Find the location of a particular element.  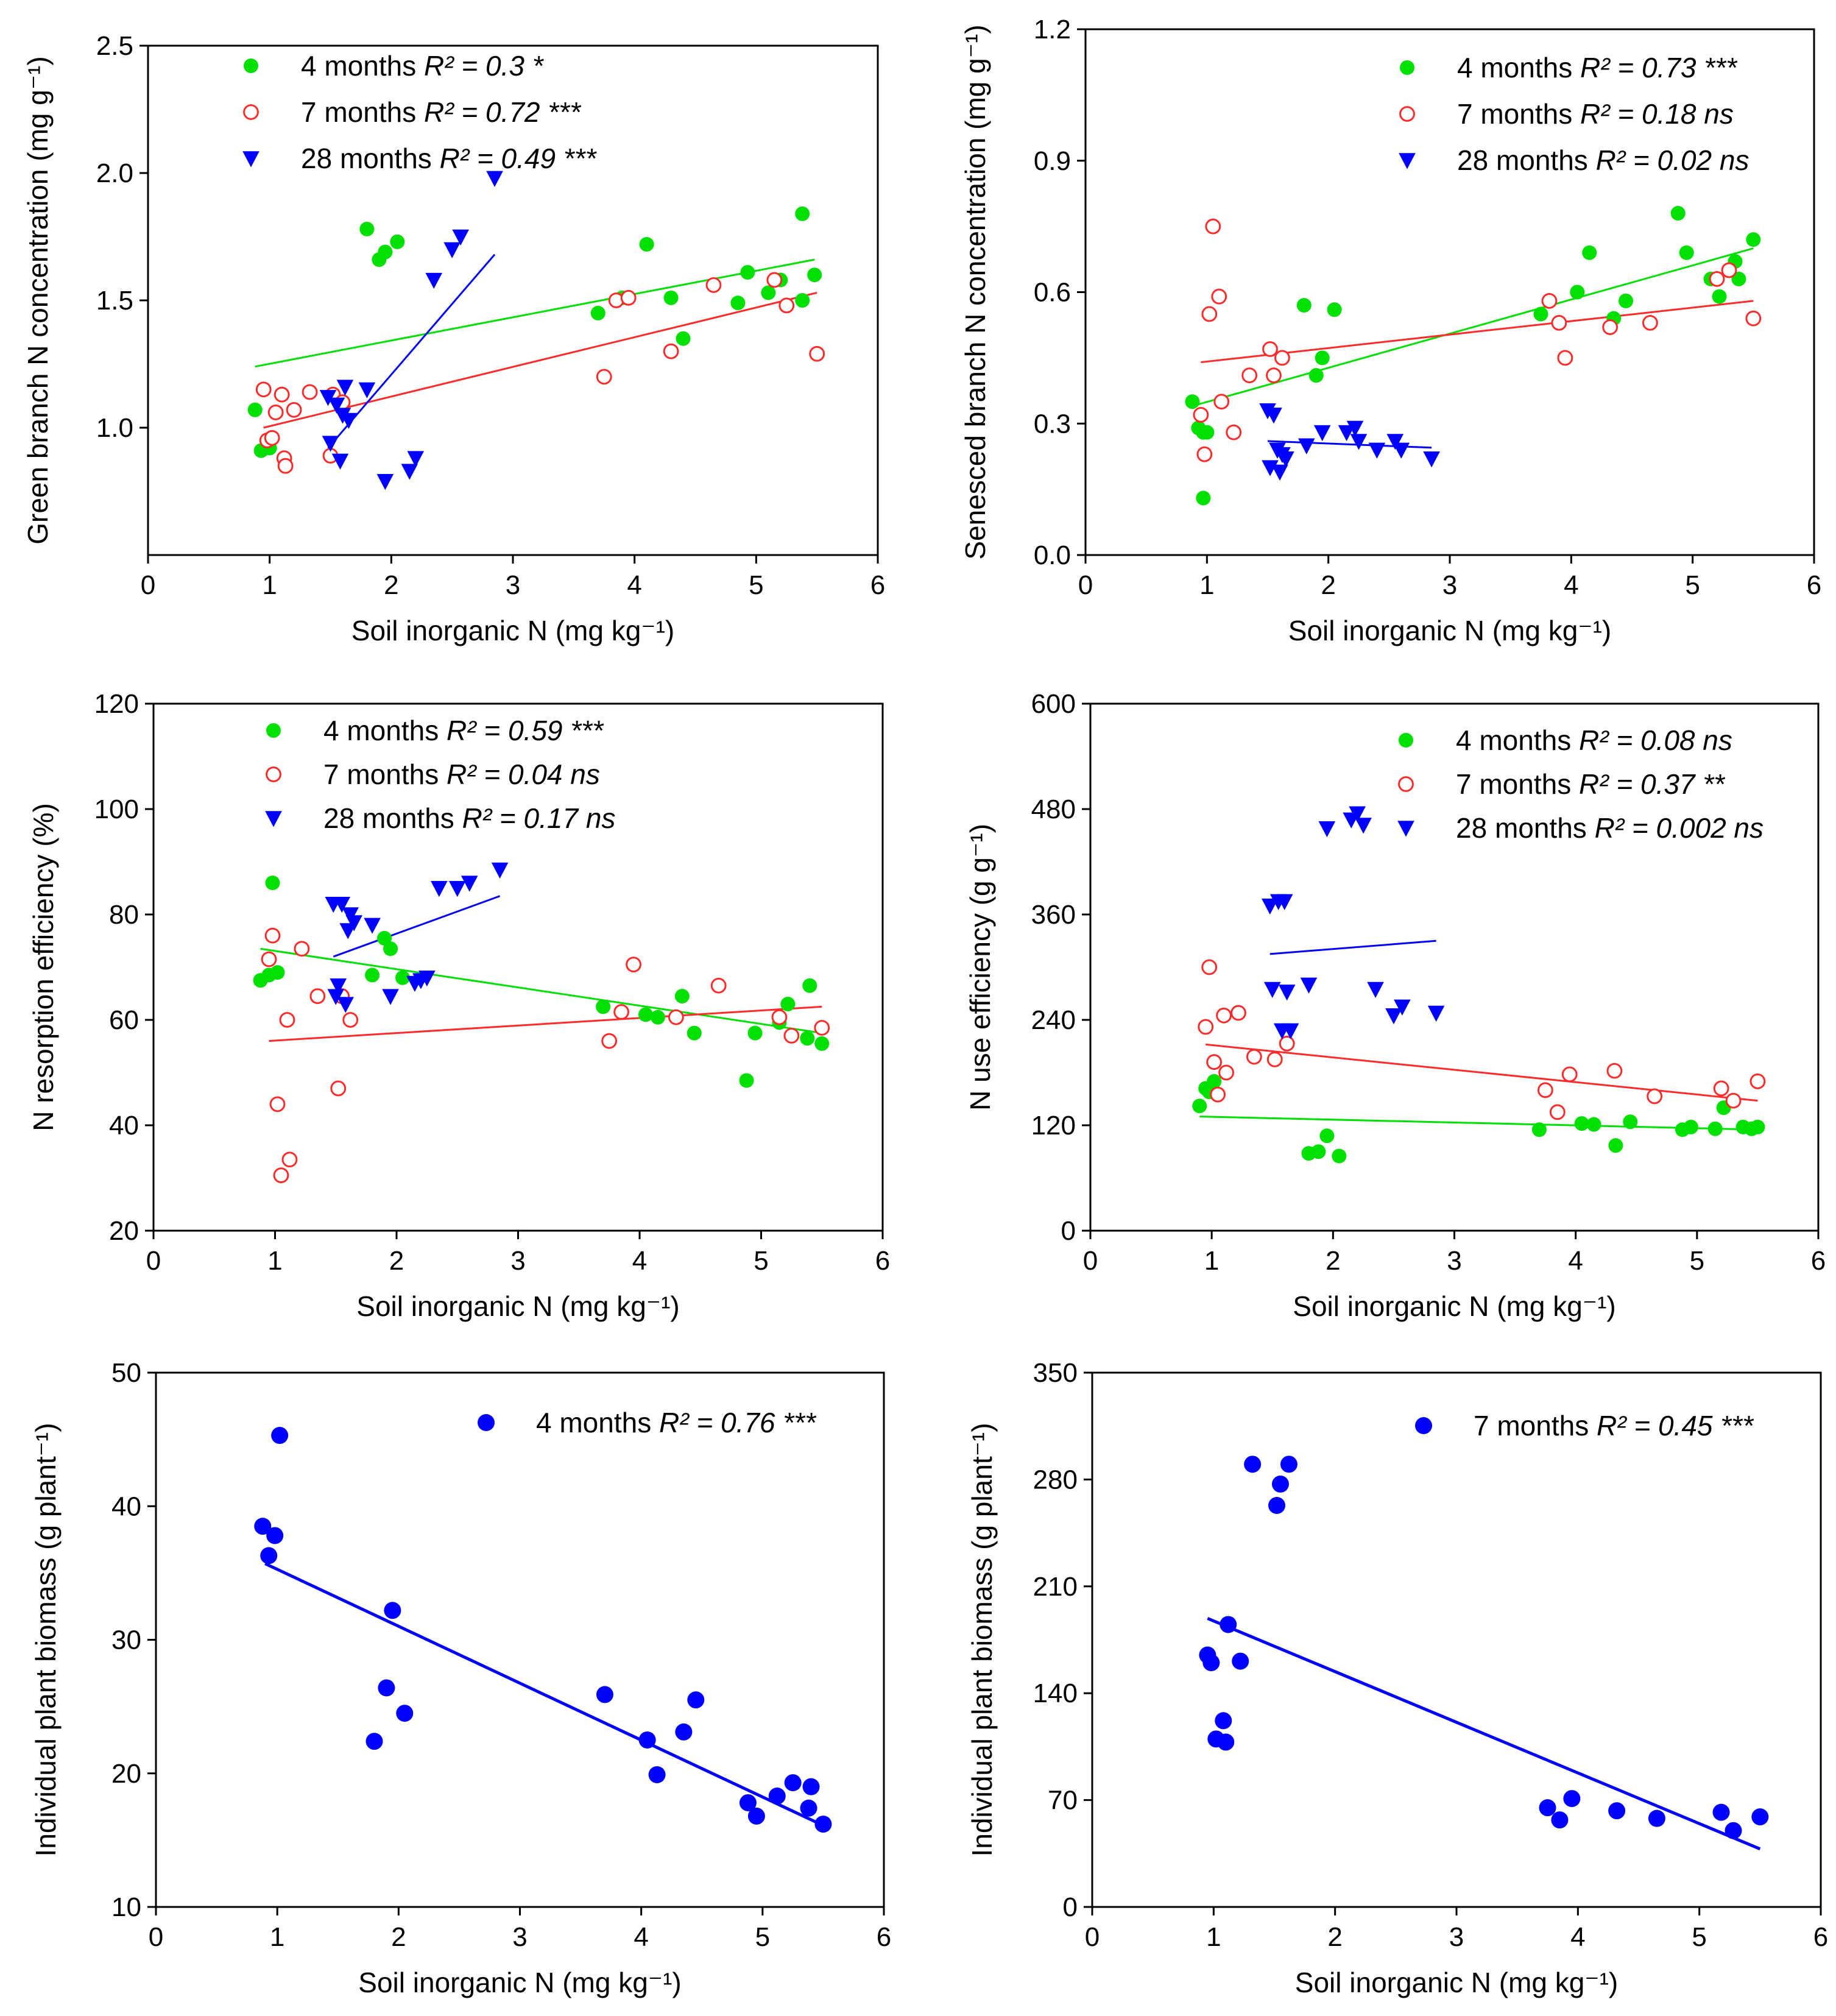

legend-r2: R² = 0.72 *** is located at coordinates (503, 112).